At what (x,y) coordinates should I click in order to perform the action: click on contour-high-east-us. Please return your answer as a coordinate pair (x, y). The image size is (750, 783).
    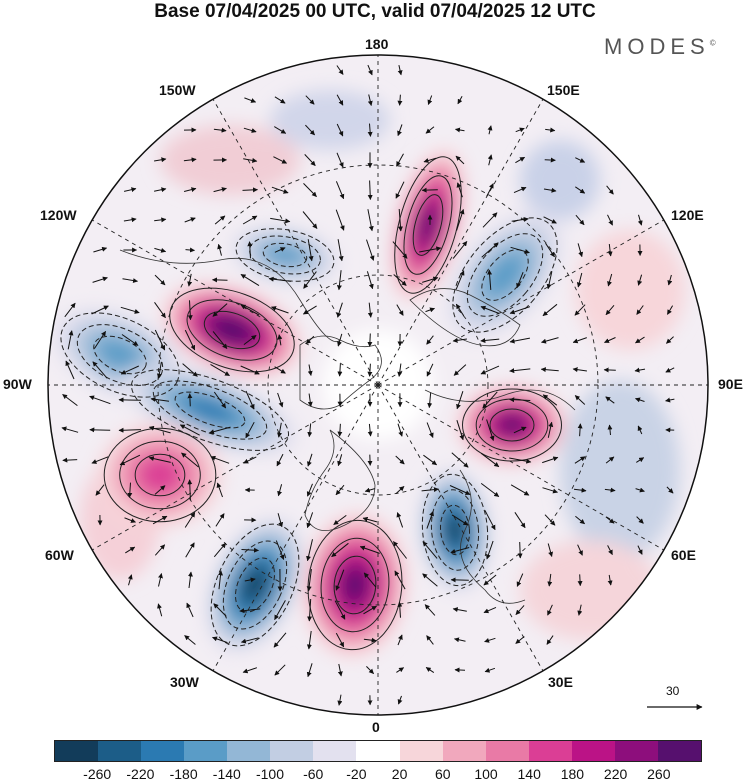
    Looking at the image, I should click on (160, 475).